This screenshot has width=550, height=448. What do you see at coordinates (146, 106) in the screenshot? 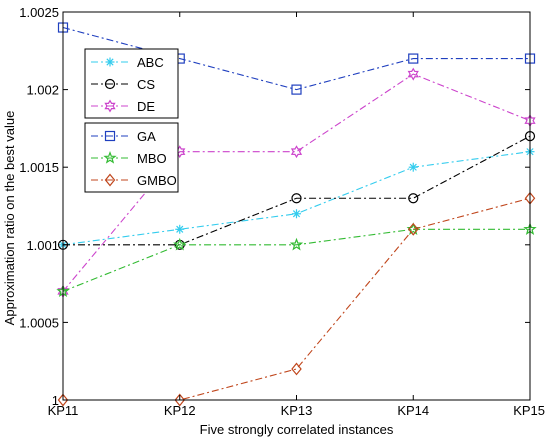
I see `legend-label: DE` at bounding box center [146, 106].